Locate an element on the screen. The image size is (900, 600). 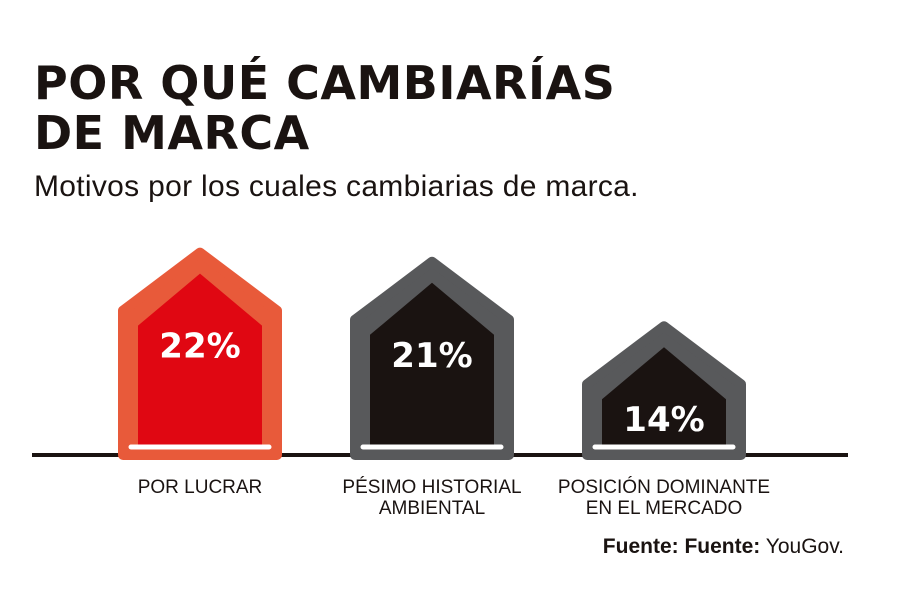
value-label-2: 14% is located at coordinates (663, 420).